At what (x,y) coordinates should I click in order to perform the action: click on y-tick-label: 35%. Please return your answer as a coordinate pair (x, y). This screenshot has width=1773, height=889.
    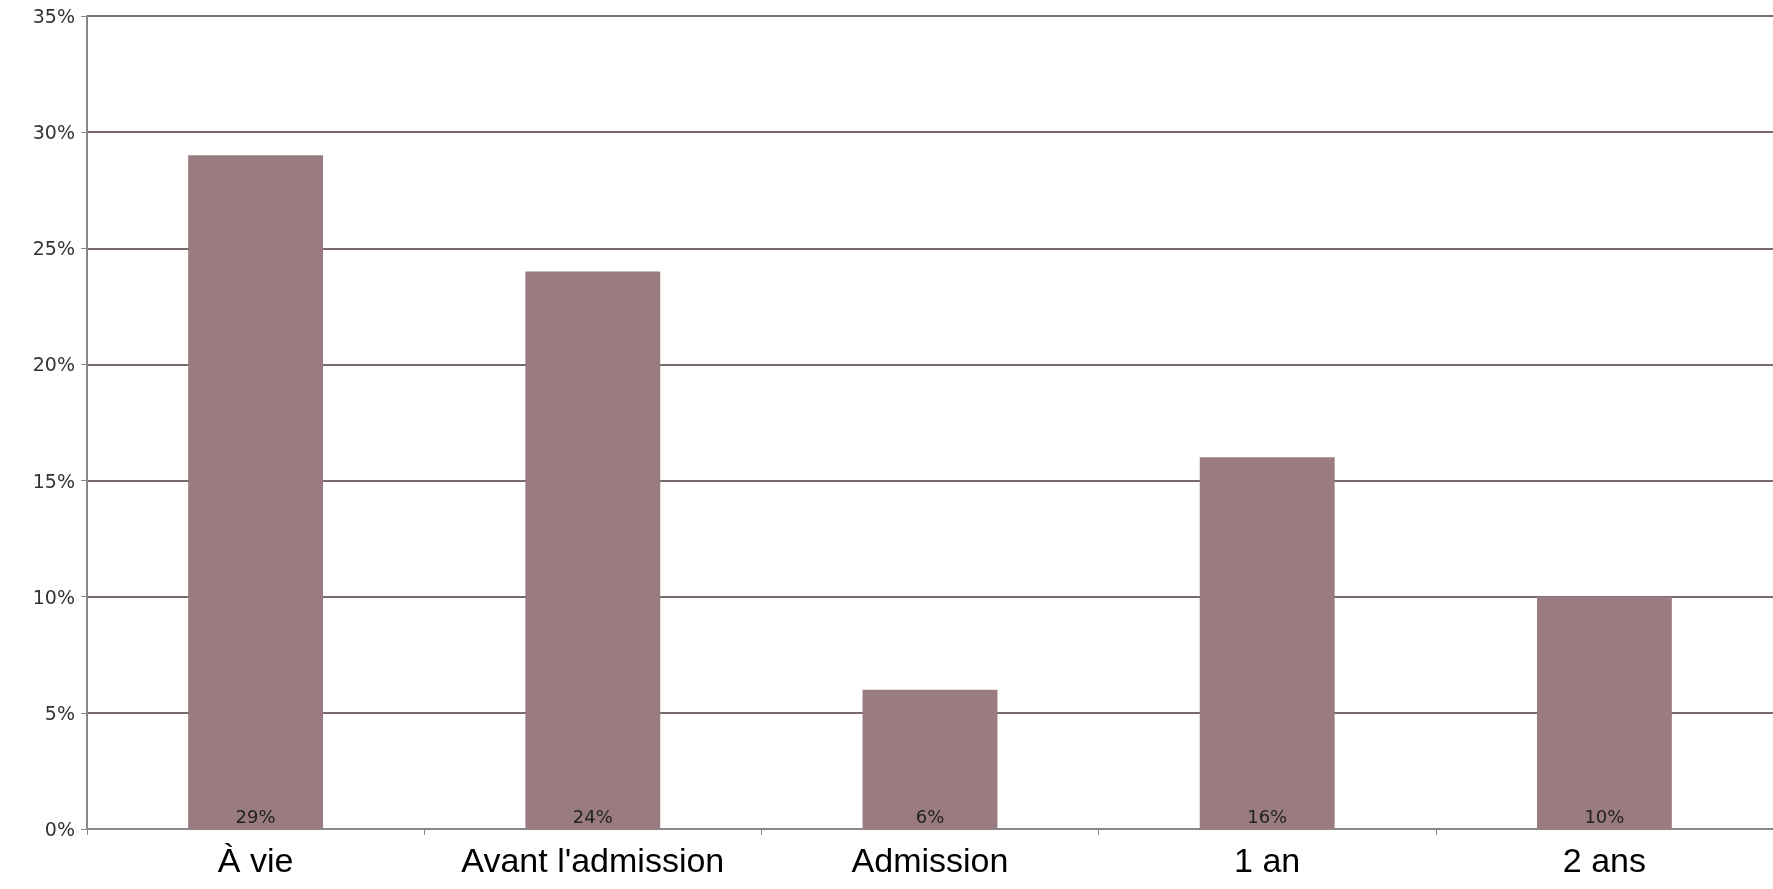
    Looking at the image, I should click on (53, 16).